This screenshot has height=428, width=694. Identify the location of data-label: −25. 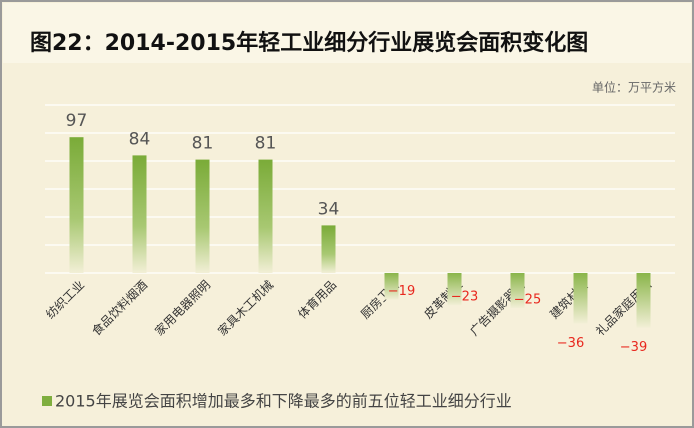
(527, 300).